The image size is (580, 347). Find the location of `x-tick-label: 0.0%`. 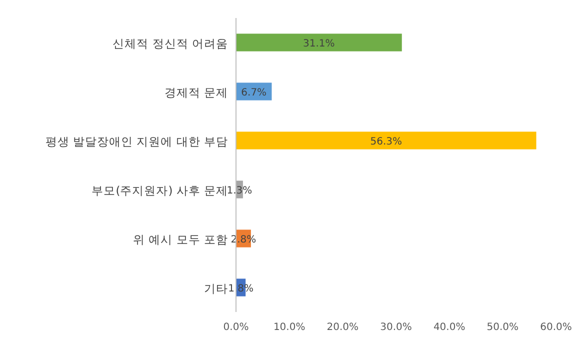

x-tick-label: 0.0% is located at coordinates (236, 327).